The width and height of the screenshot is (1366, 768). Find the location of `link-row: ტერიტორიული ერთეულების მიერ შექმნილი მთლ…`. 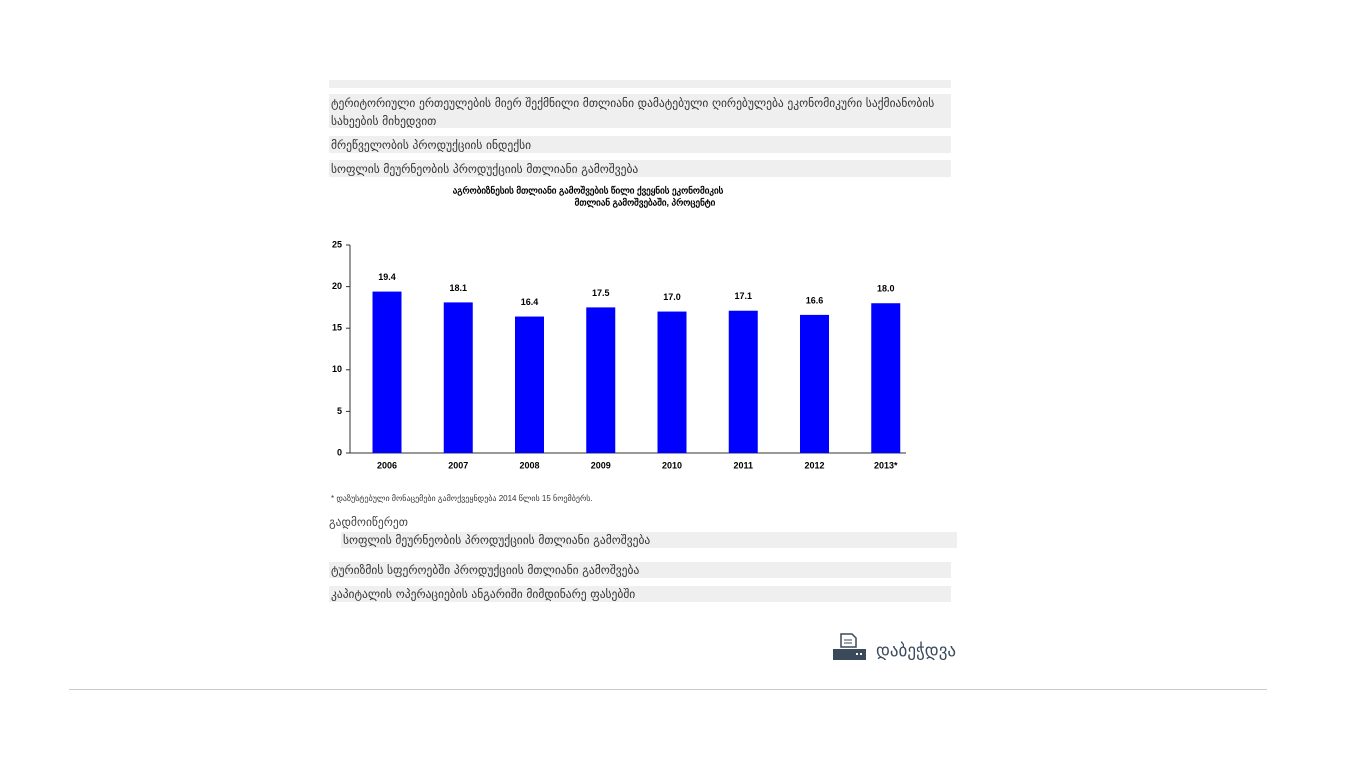

link-row: ტერიტორიული ერთეულების მიერ შექმნილი მთლ… is located at coordinates (640, 111).